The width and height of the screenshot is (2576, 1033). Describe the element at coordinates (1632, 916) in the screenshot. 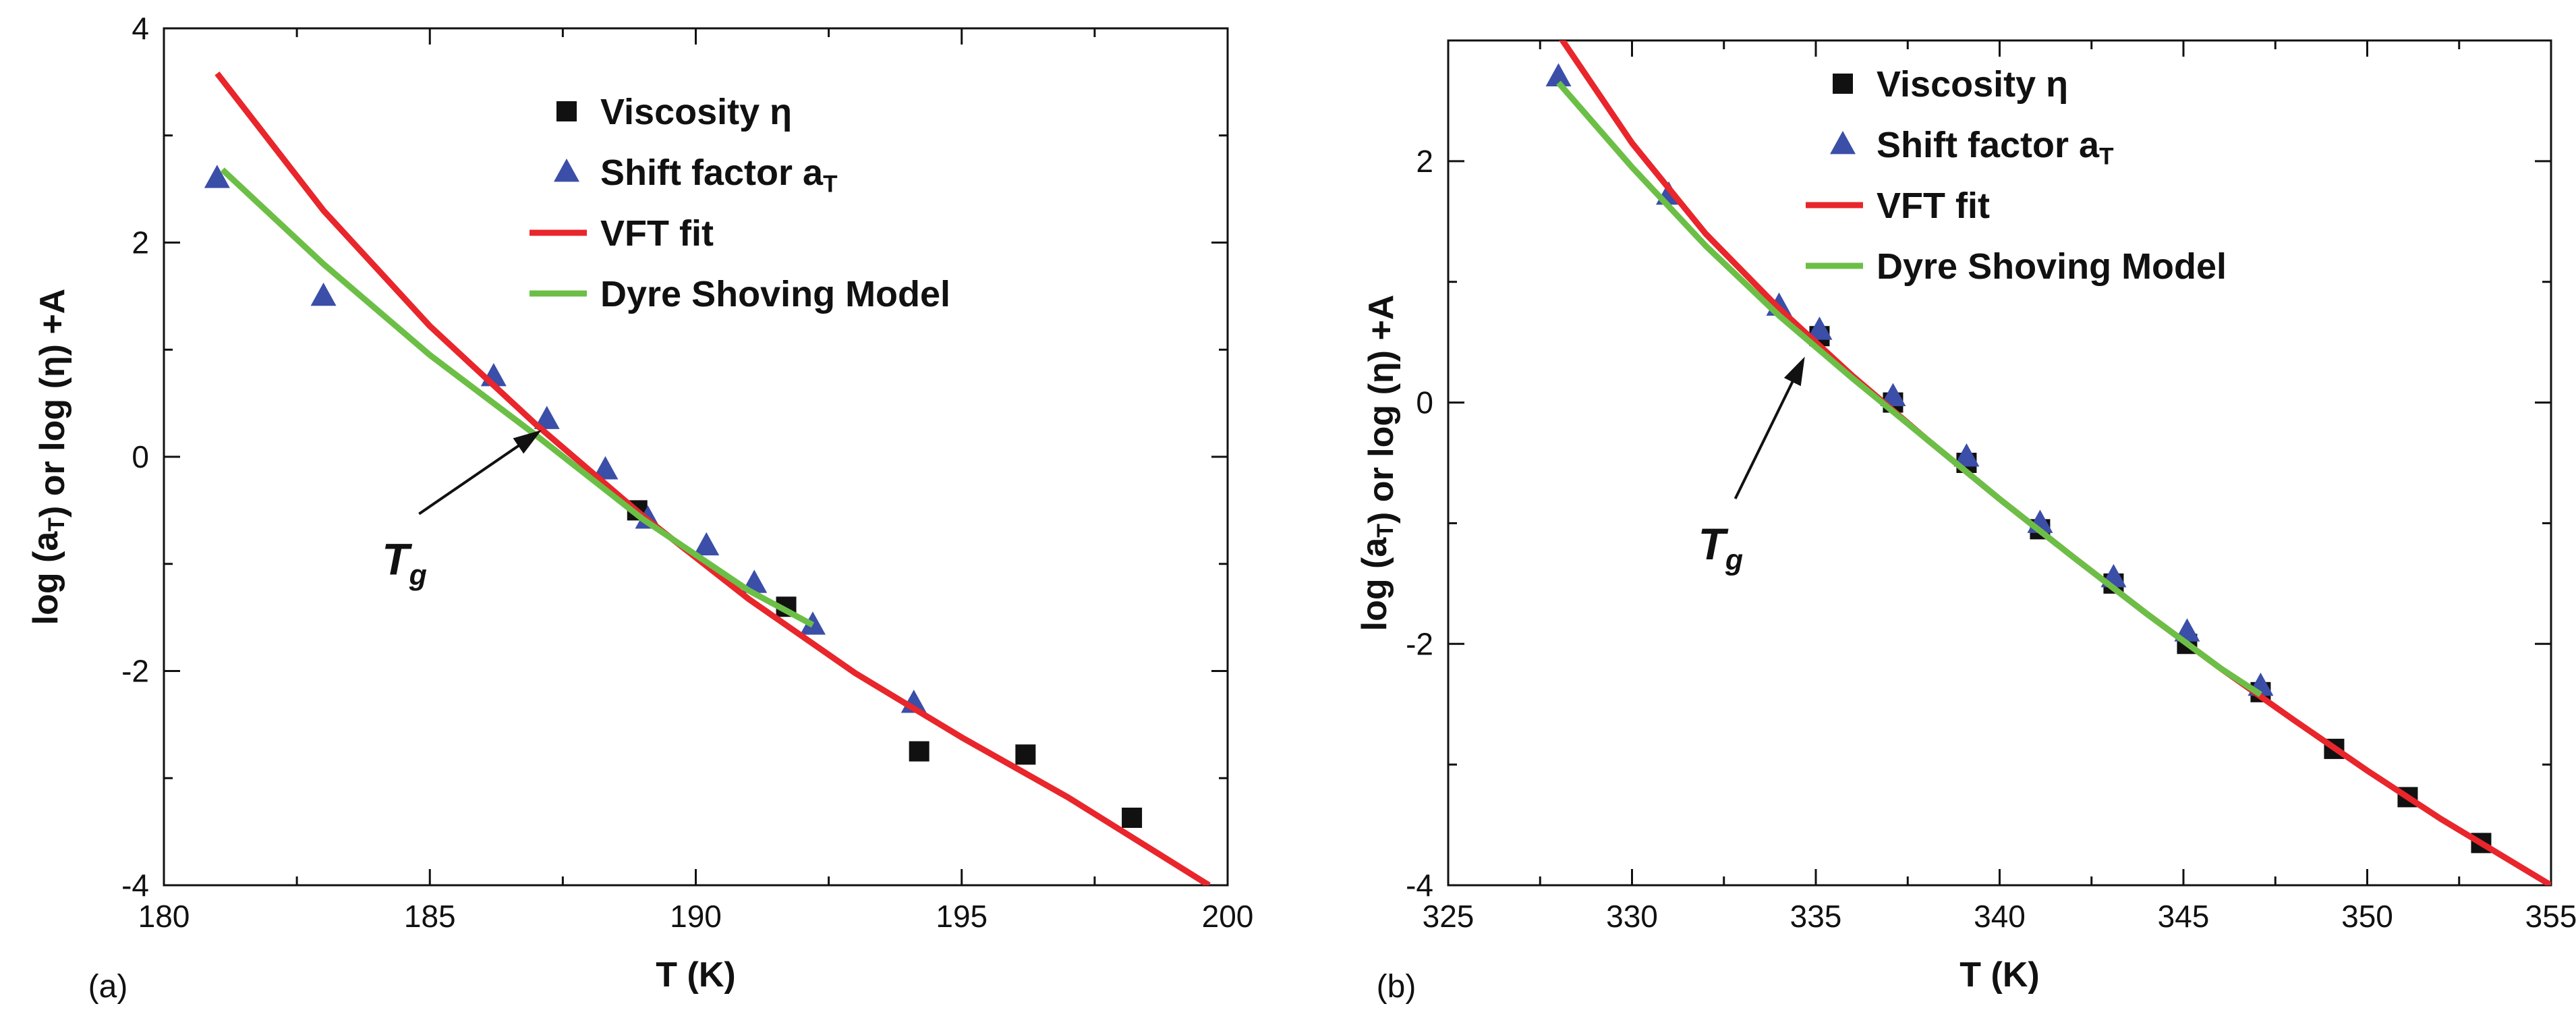

I see `x-tick-label: 330` at that location.